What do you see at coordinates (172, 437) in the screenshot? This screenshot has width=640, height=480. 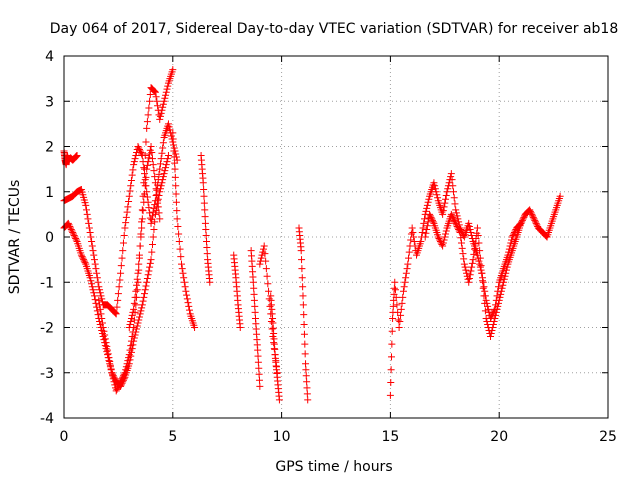 I see `x-tick-label: 5` at bounding box center [172, 437].